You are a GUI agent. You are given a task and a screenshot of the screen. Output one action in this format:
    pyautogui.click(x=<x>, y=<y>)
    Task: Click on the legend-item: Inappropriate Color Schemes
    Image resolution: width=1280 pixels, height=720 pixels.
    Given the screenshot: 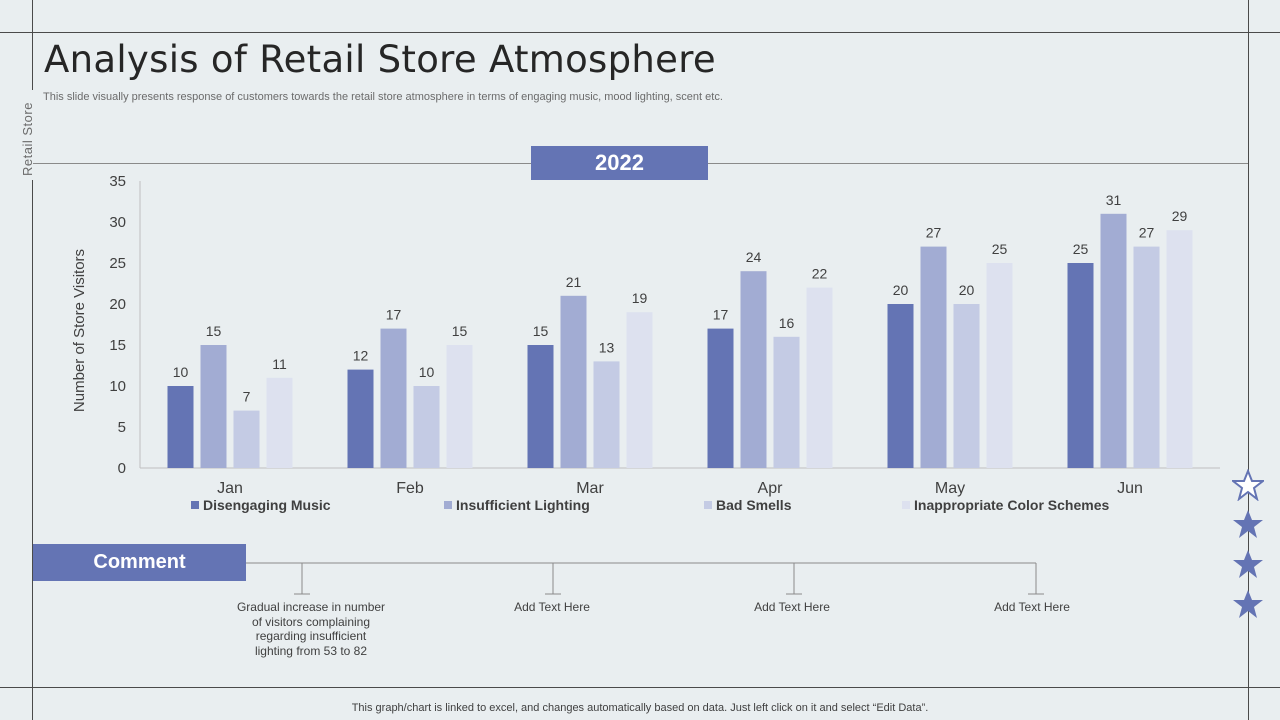 What is the action you would take?
    pyautogui.click(x=1005, y=505)
    